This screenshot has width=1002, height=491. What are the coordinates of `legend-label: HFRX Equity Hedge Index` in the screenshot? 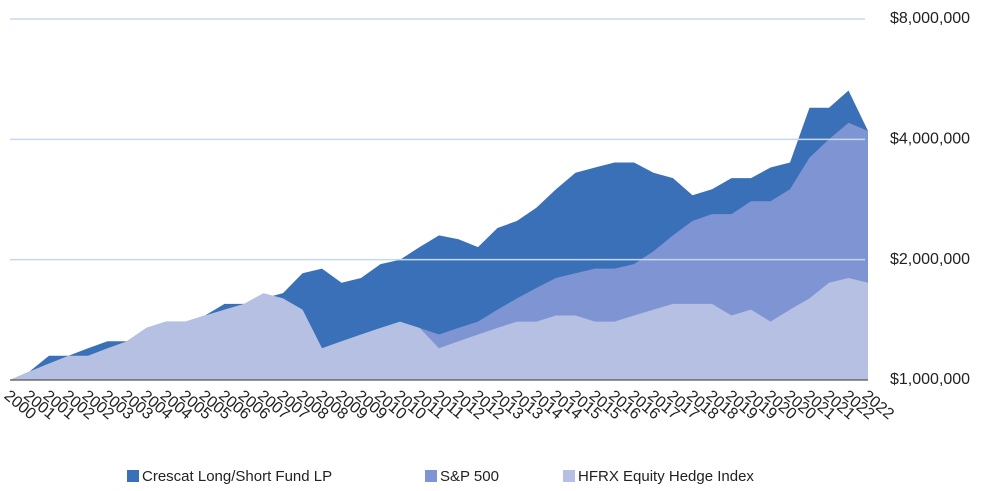 It's located at (666, 476).